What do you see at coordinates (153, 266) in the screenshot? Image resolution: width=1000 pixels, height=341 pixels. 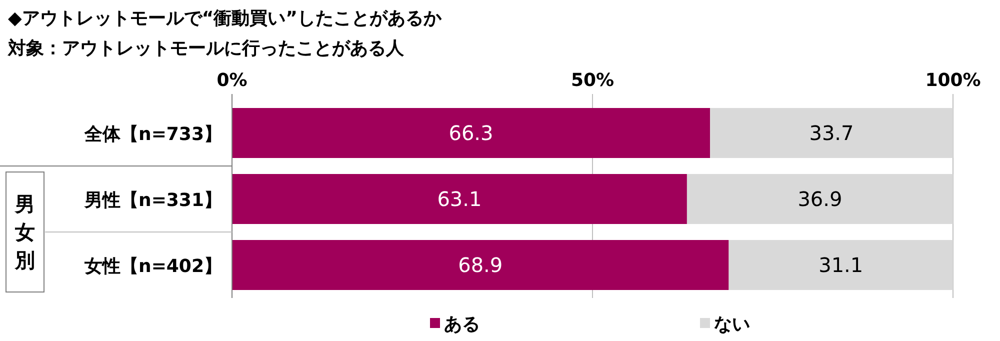 I see `y-tick-label: 女性【n=402】` at bounding box center [153, 266].